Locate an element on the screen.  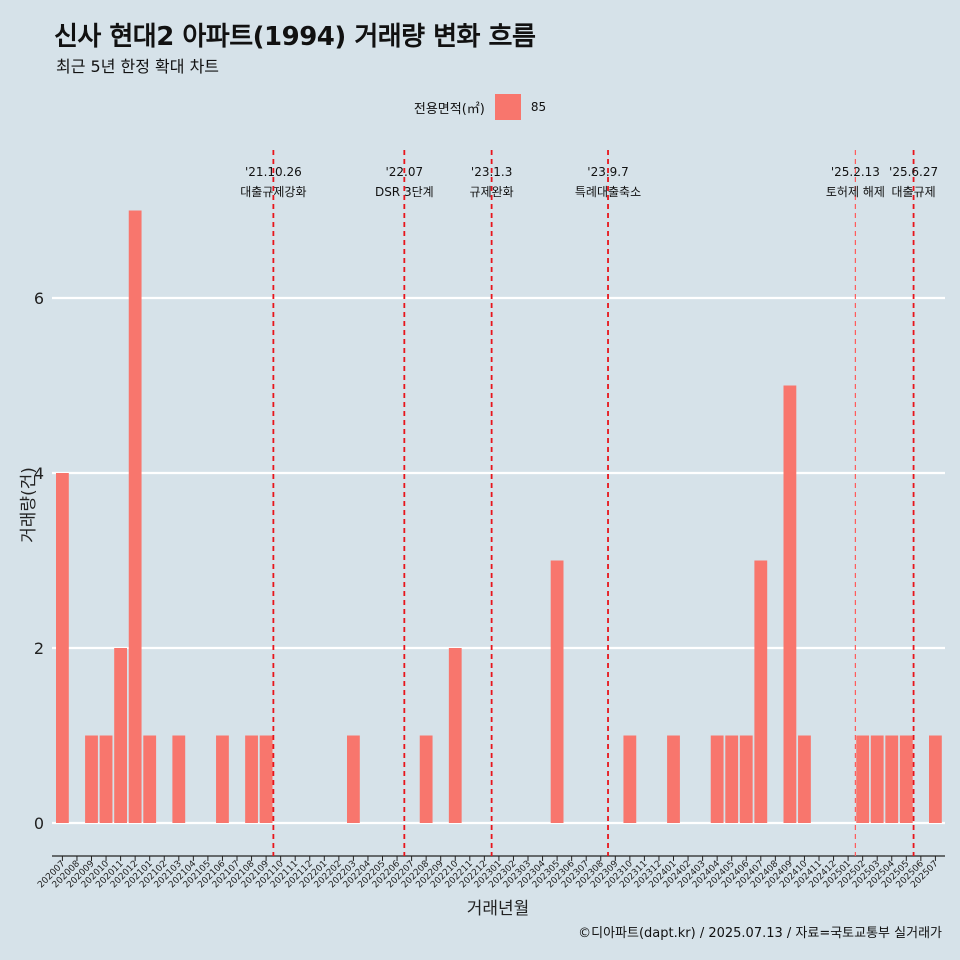
event-date: '25.6.27 is located at coordinates (913, 172).